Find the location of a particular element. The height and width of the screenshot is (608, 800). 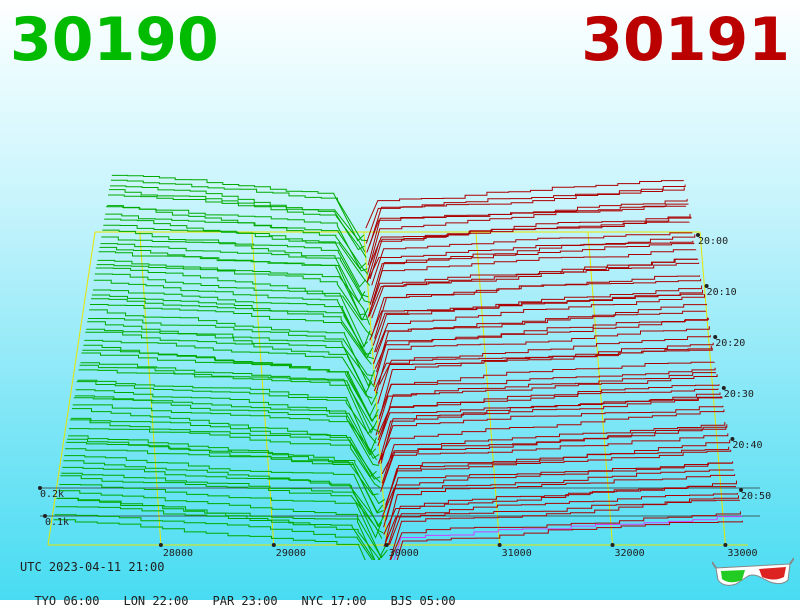

tz-bjs: BJS 05:00 is located at coordinates (423, 601).